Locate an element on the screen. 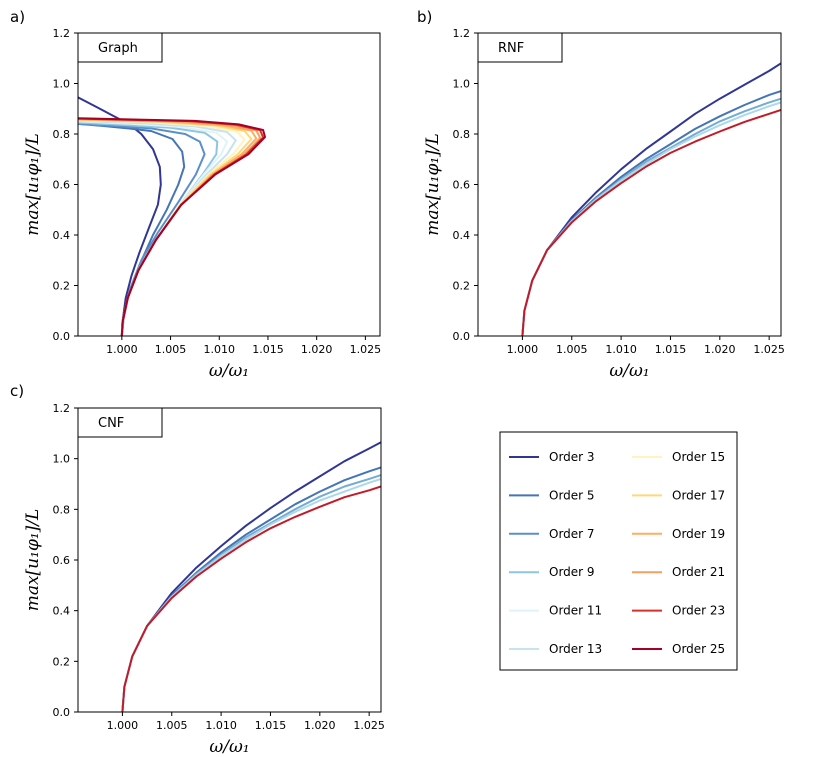  legend-entry-label: Order 5 is located at coordinates (572, 495).